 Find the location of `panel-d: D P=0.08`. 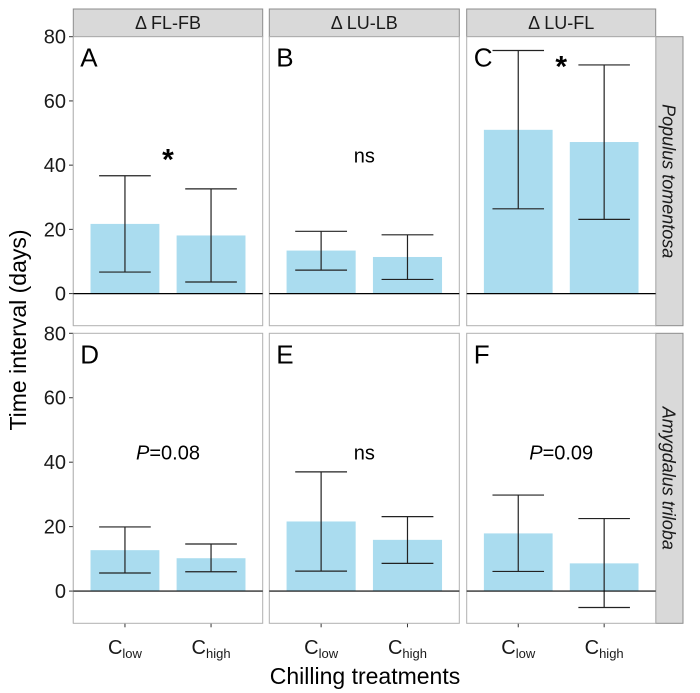

panel-d: D P=0.08 is located at coordinates (168, 478).